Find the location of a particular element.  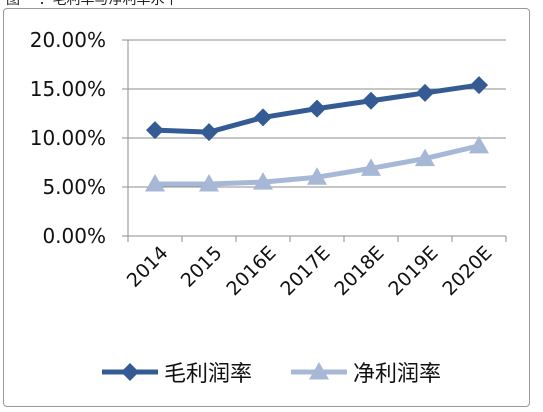

y-tick-label: 15.00% is located at coordinates (68, 89).